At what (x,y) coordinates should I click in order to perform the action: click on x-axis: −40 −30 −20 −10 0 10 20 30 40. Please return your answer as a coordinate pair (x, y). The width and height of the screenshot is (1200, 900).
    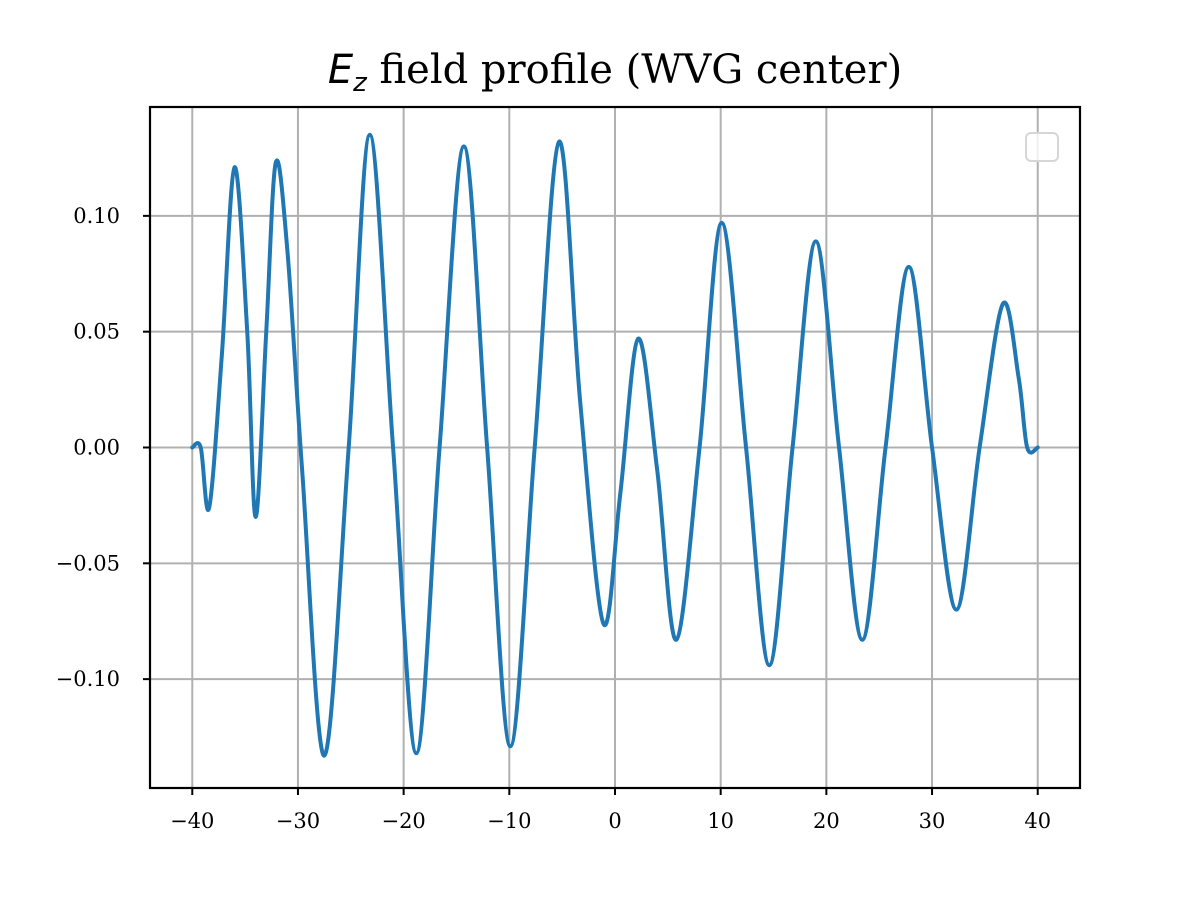
    Looking at the image, I should click on (610, 810).